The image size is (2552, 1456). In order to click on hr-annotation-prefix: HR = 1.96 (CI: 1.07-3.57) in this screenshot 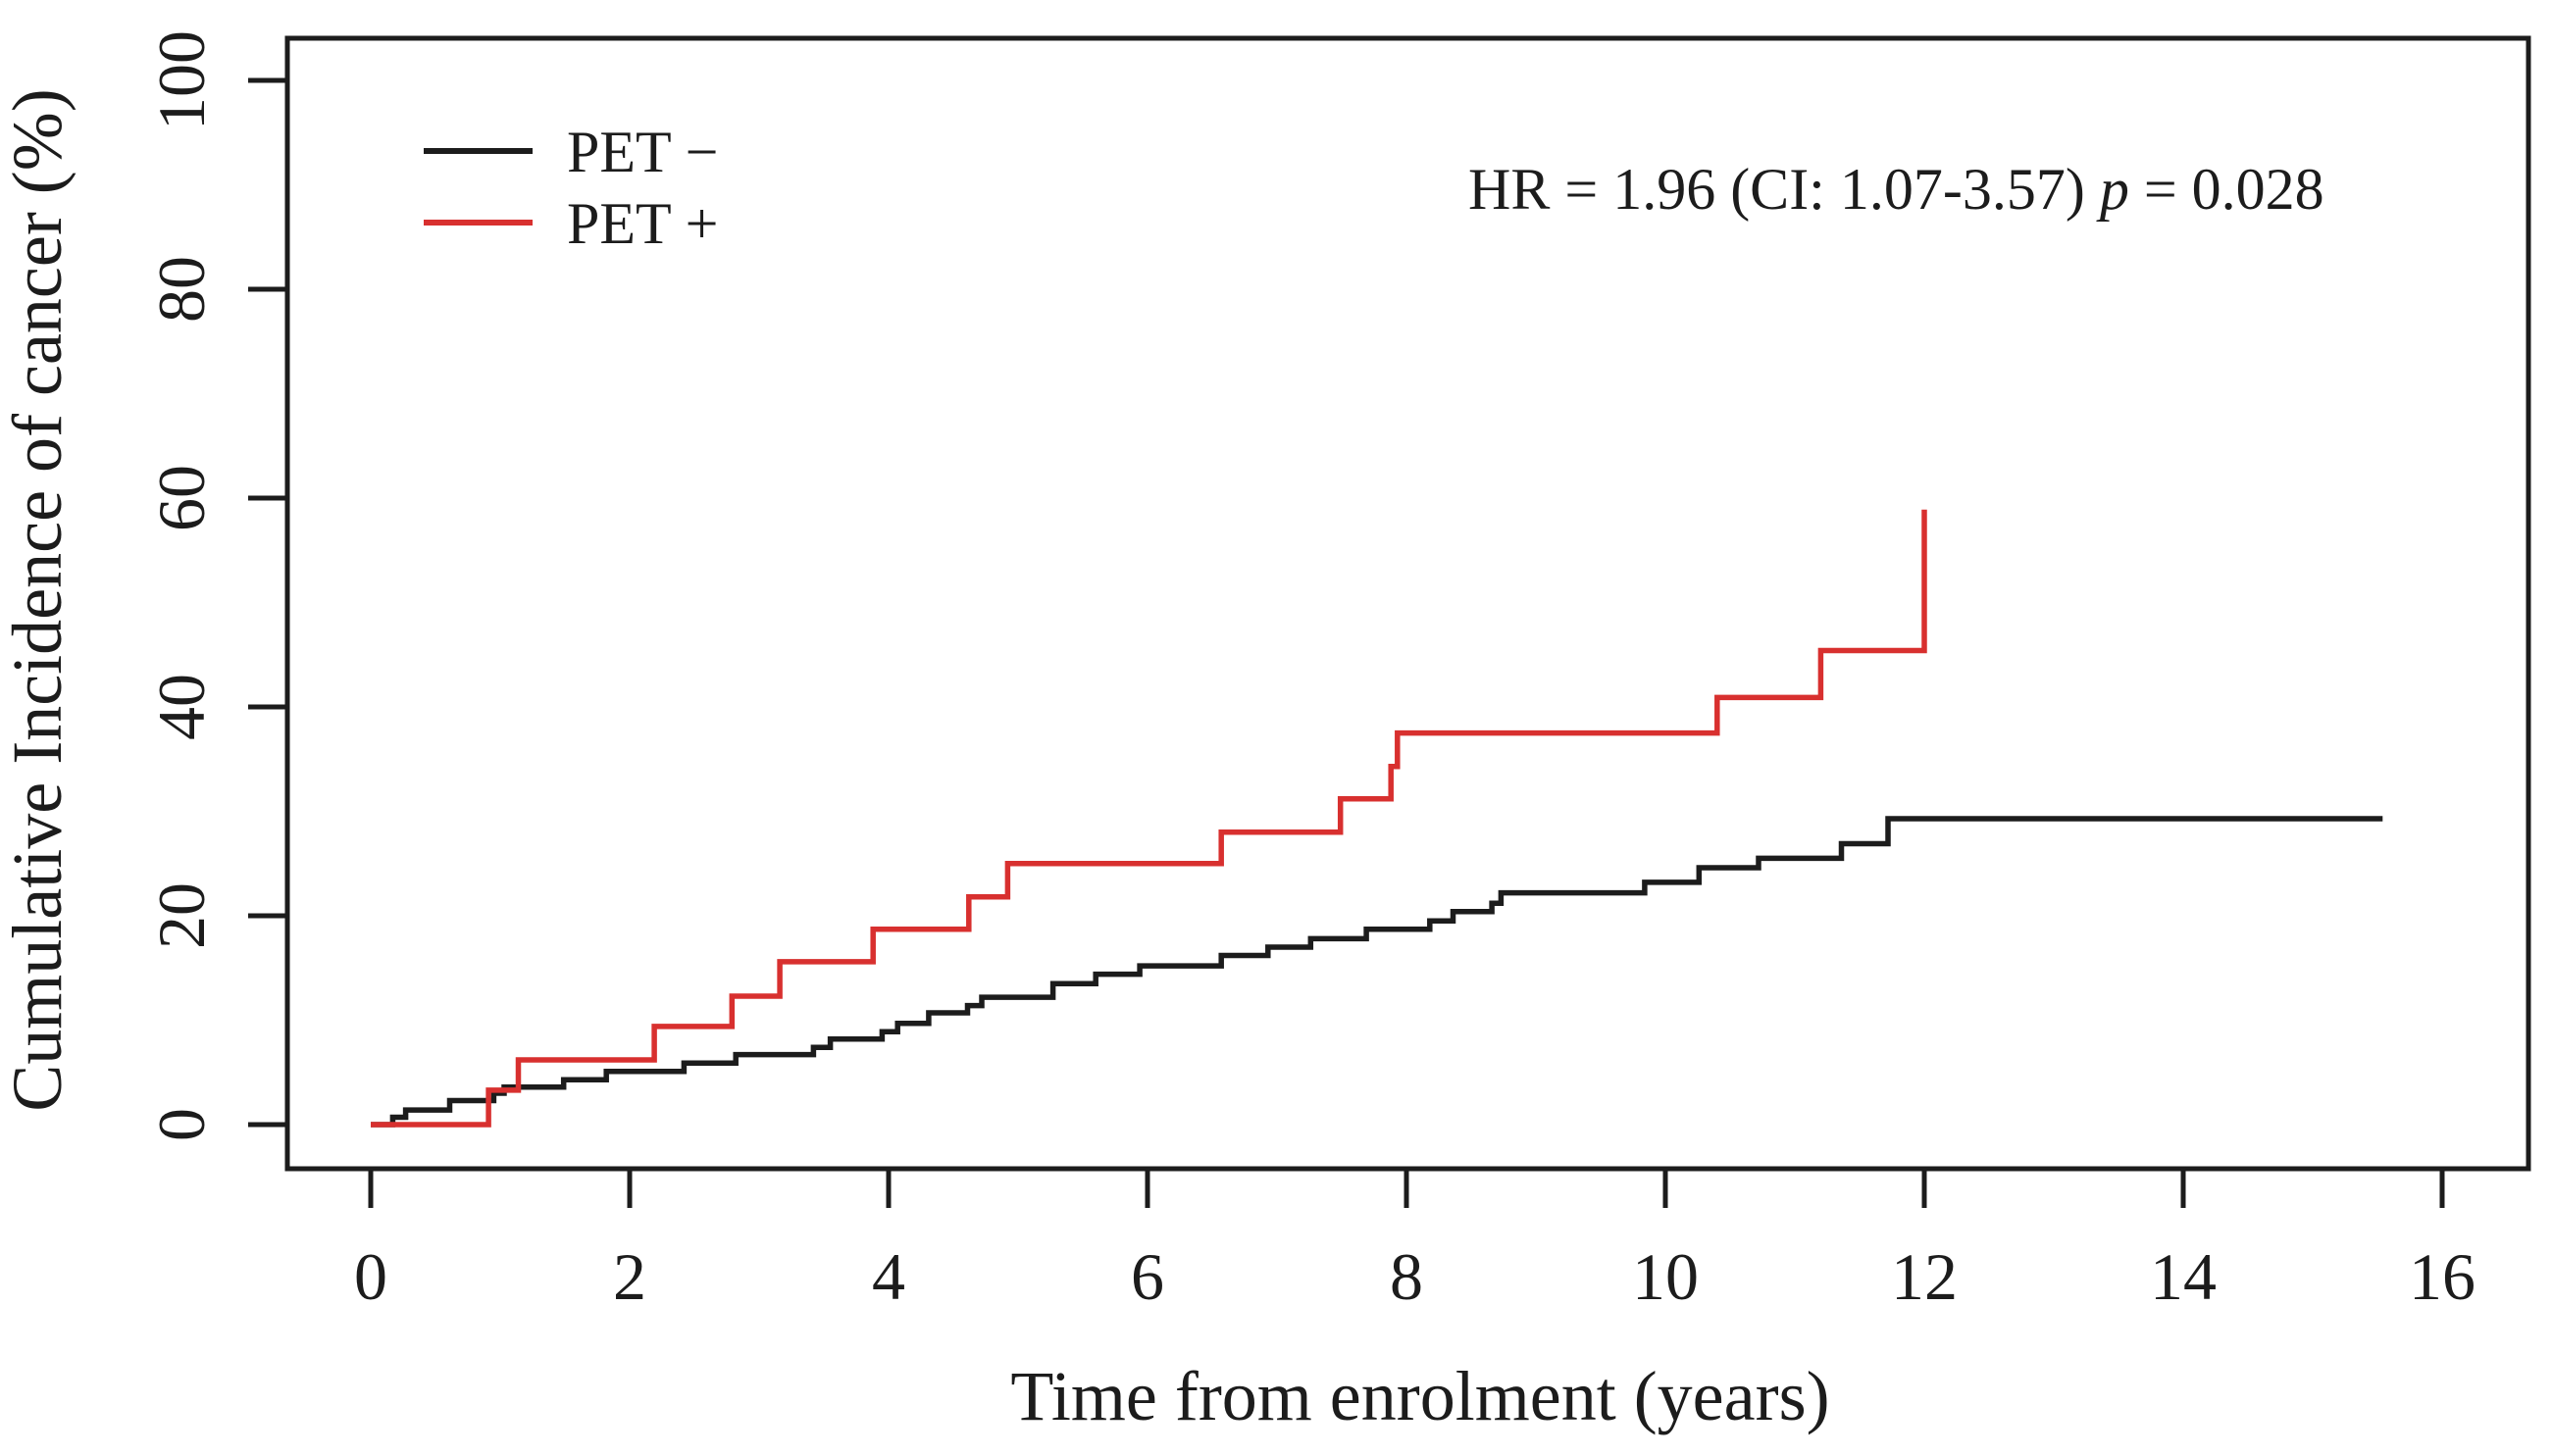, I will do `click(1784, 189)`.